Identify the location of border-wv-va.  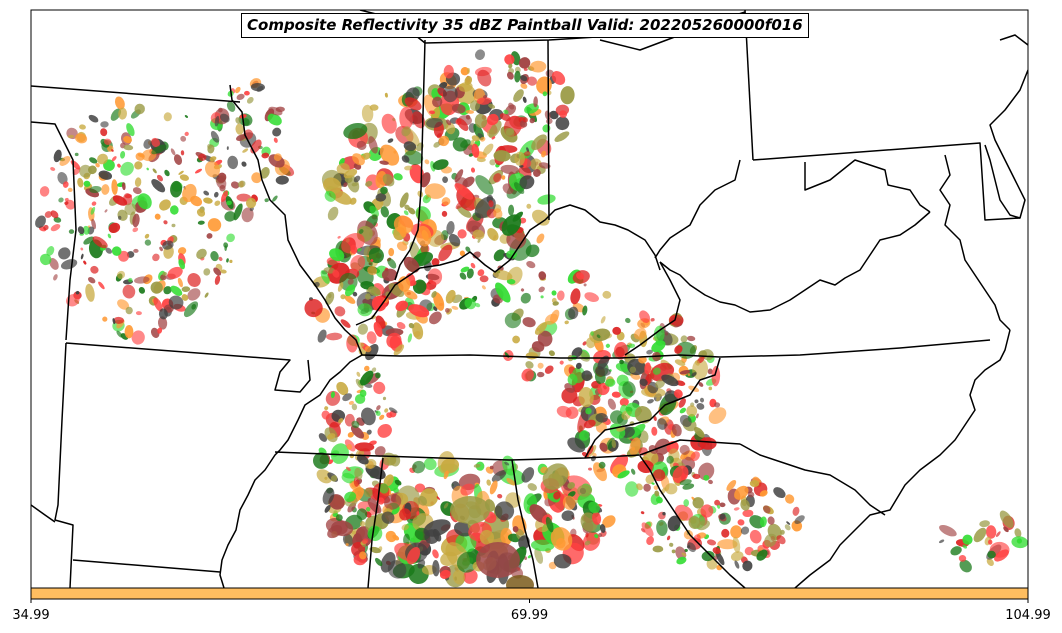
(795, 262).